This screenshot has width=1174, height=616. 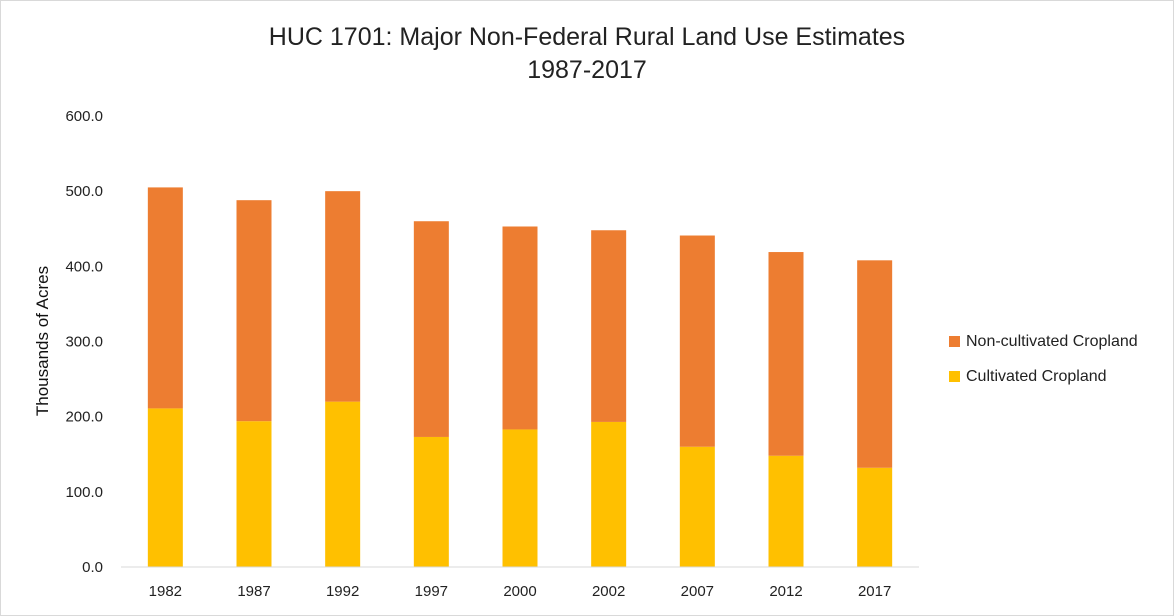 What do you see at coordinates (42, 341) in the screenshot?
I see `y-axis-label: Thousands of Acres` at bounding box center [42, 341].